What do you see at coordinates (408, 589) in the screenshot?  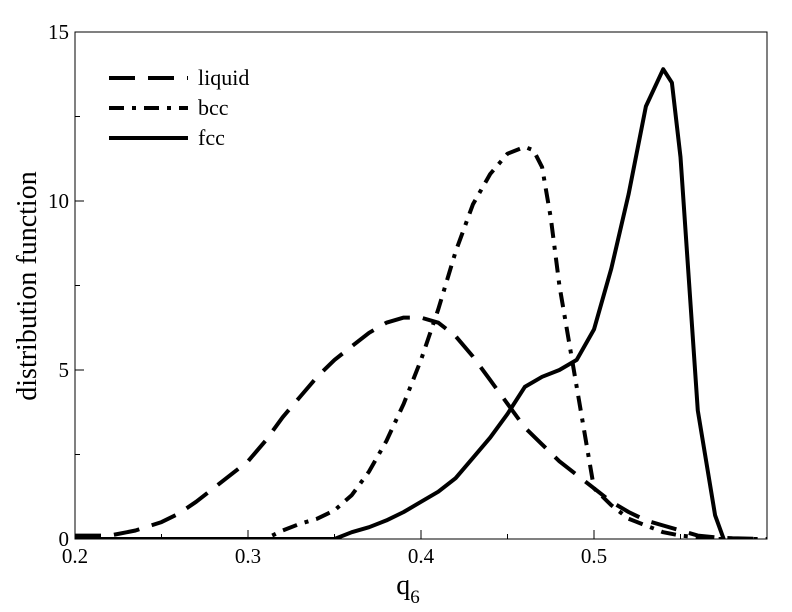 I see `x-axis-label: q6` at bounding box center [408, 589].